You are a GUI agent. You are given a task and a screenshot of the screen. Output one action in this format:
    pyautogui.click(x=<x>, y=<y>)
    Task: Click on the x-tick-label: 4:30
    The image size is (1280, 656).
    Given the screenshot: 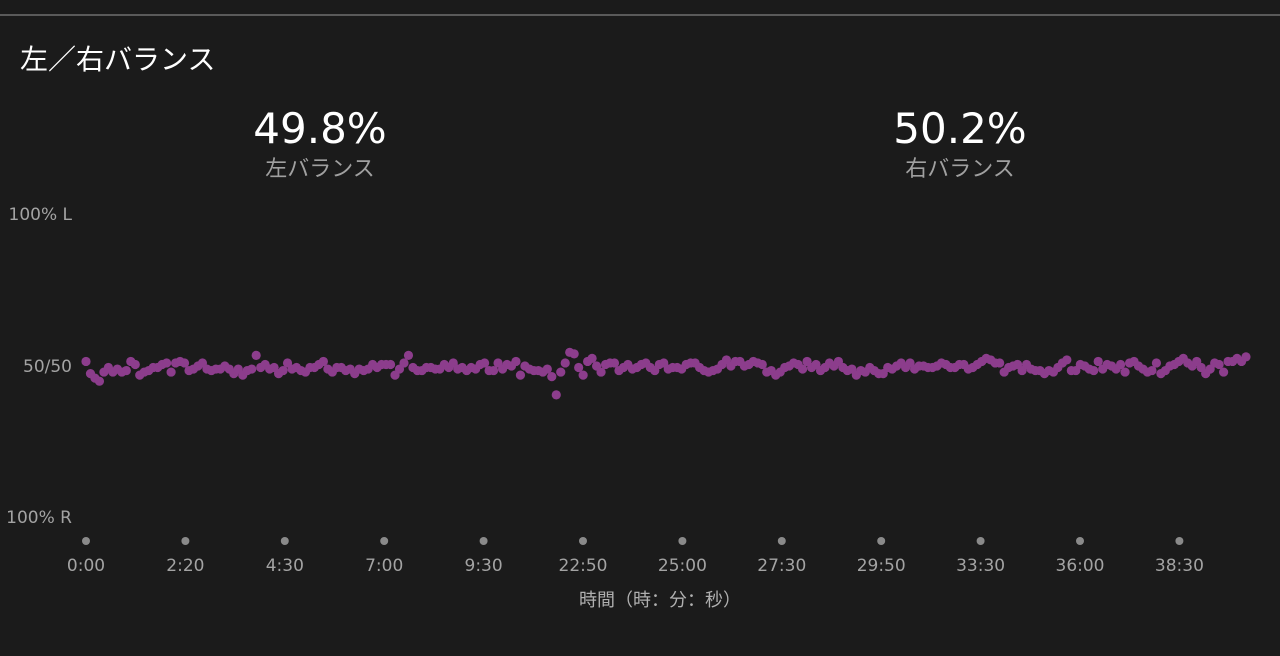 What is the action you would take?
    pyautogui.click(x=285, y=566)
    